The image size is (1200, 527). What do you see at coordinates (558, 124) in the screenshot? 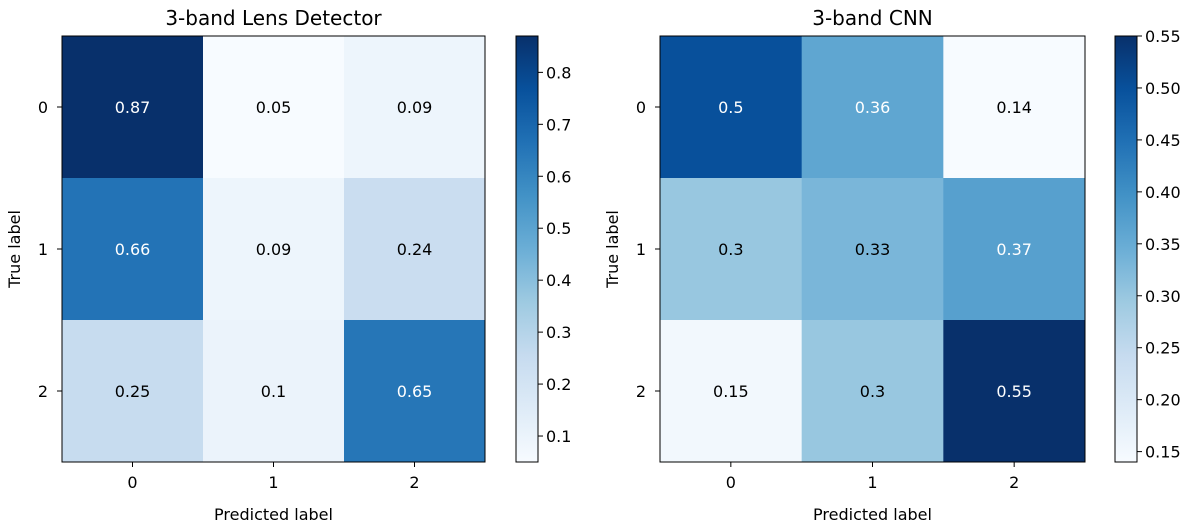
I see `colorbar-tick-label: 0.7` at bounding box center [558, 124].